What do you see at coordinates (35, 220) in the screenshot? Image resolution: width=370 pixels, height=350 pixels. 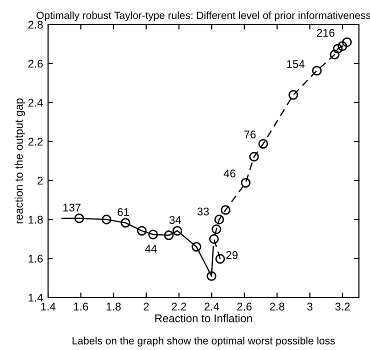 I see `y-tick-label: 1.8` at bounding box center [35, 220].